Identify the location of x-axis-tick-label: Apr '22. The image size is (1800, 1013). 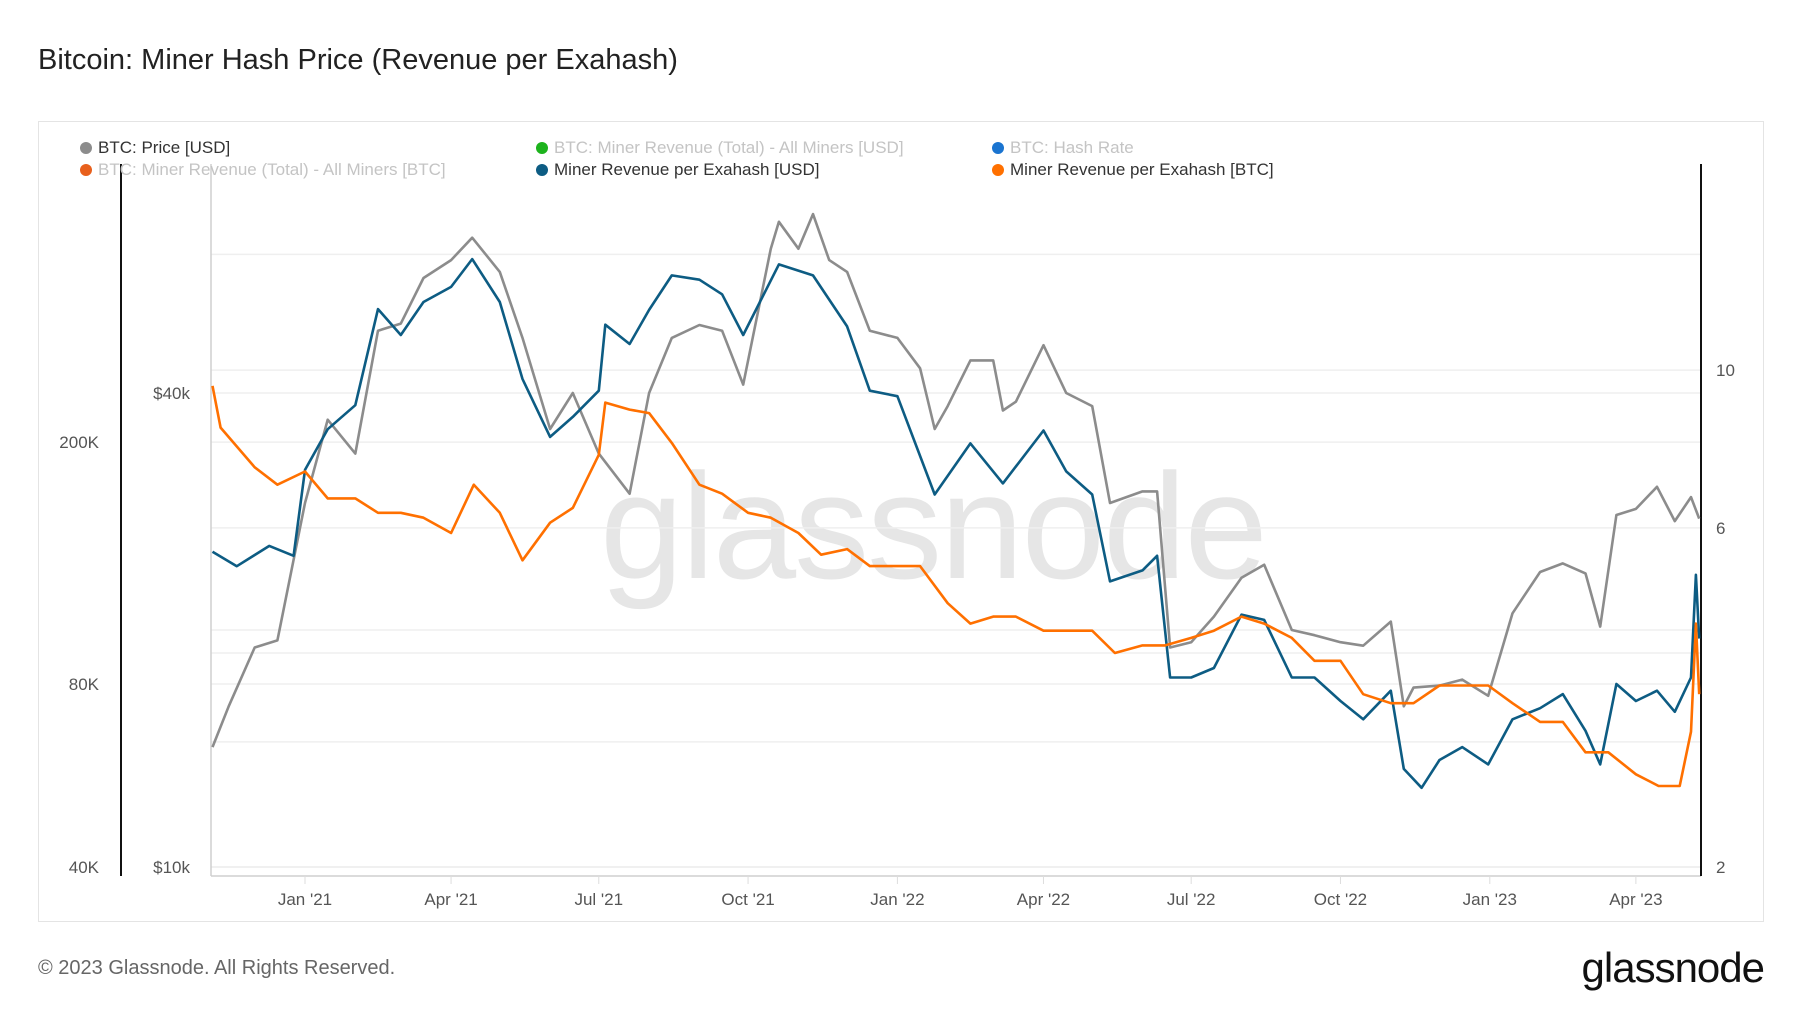
(1043, 899).